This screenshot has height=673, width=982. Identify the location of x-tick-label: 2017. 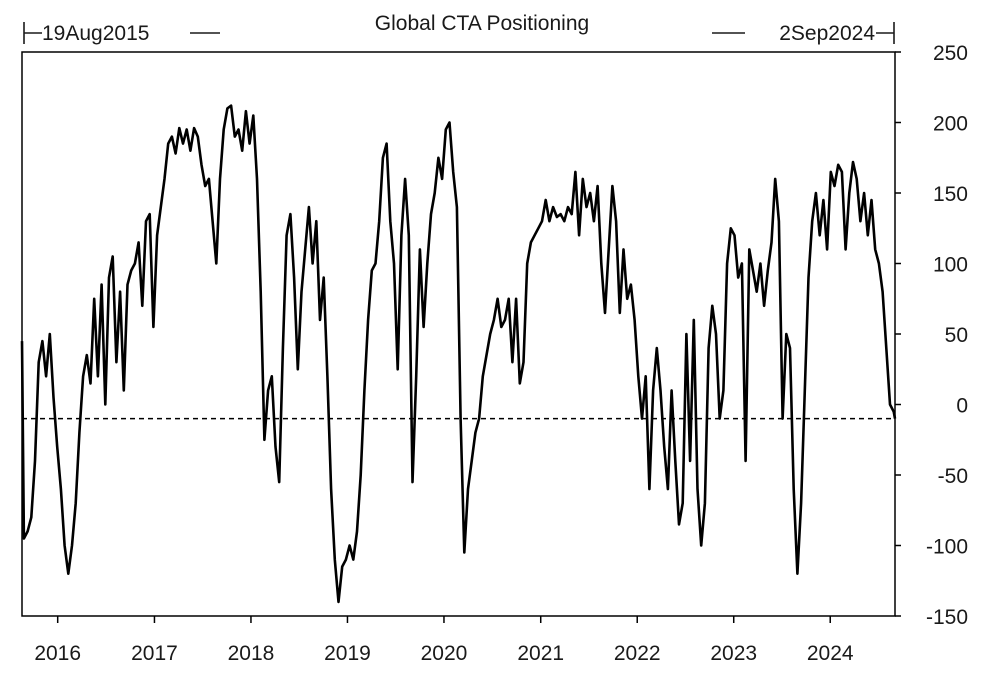
(154, 653).